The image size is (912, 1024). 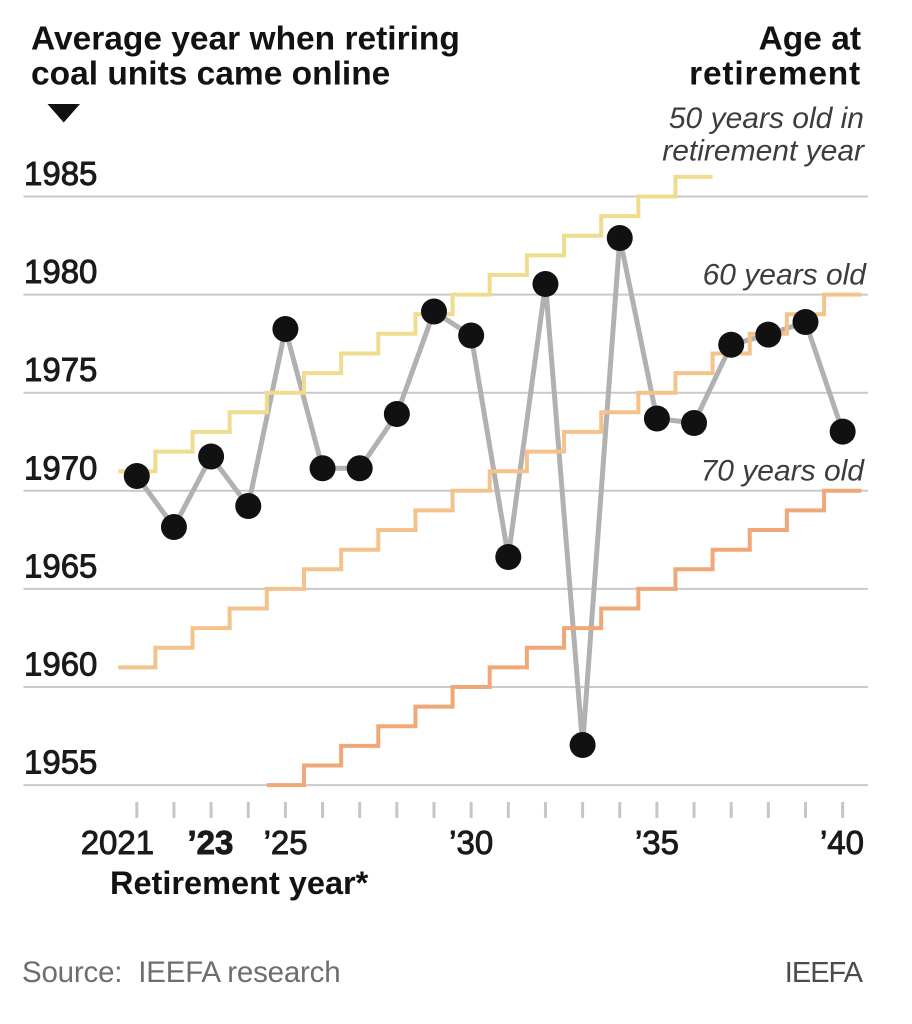 I want to click on svg-text: retirement year, so click(x=763, y=151).